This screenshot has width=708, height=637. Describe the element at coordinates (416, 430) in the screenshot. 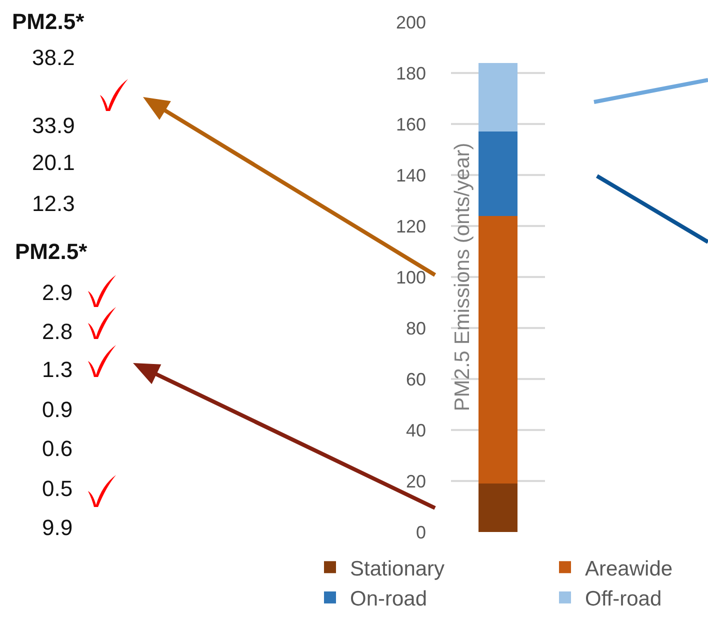

I see `y-tick-label: 40` at that location.